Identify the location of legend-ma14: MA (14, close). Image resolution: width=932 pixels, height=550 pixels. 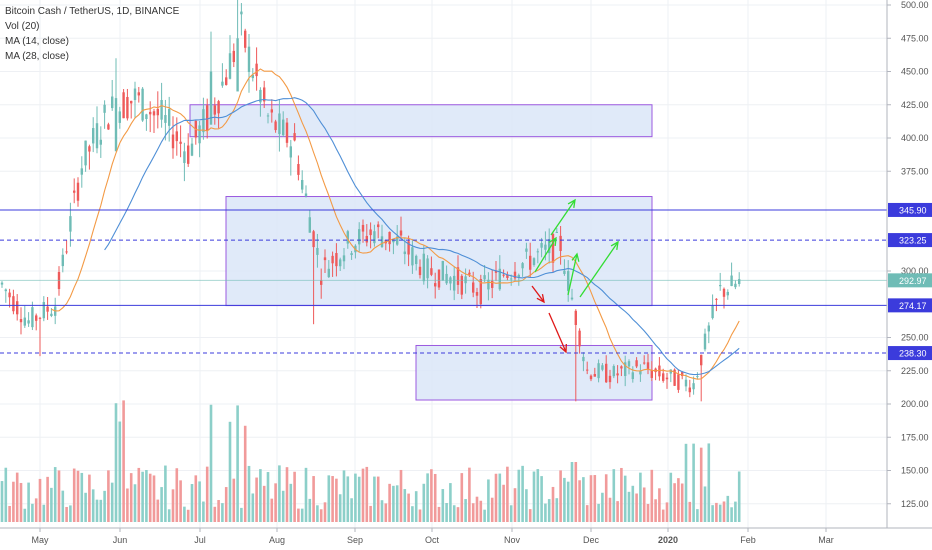
(37, 41).